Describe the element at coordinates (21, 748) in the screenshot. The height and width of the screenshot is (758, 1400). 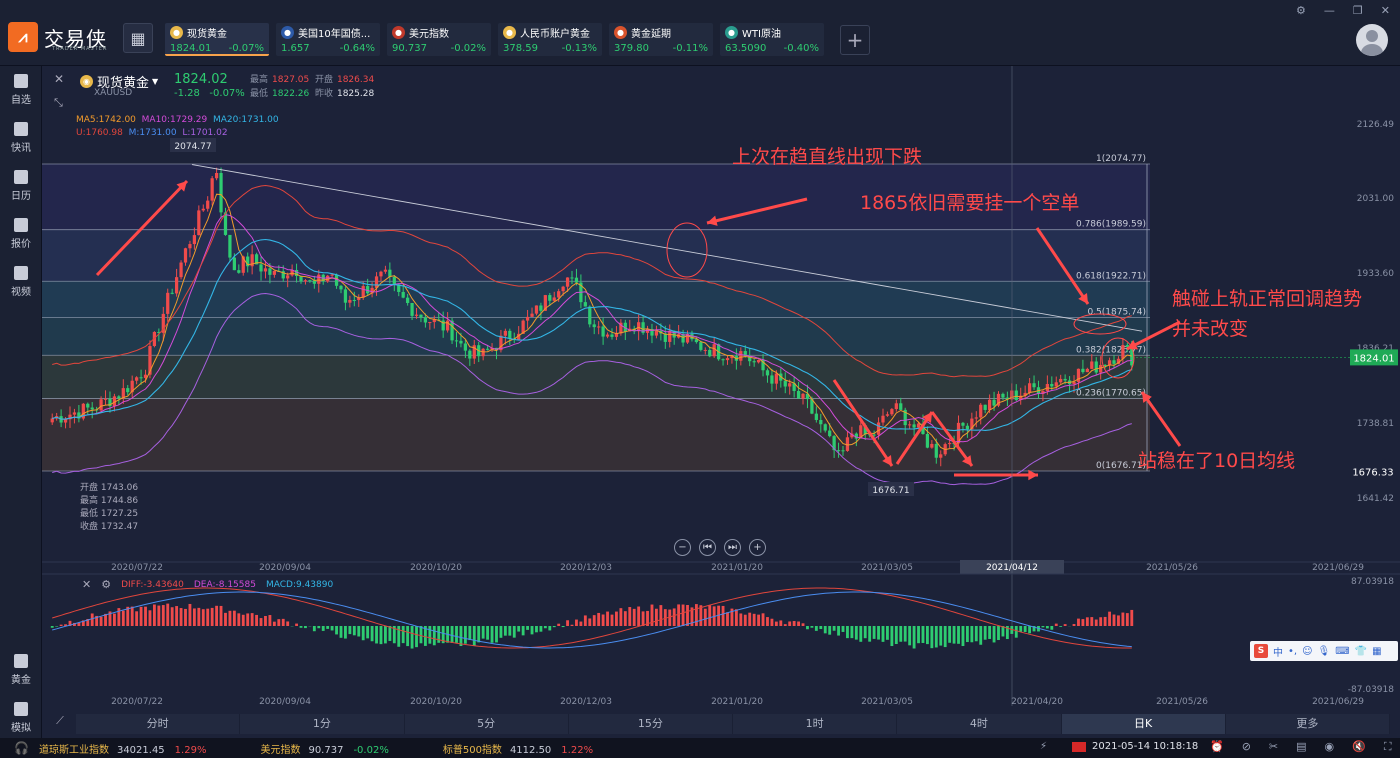
I see `headset-icon: 🎧` at that location.